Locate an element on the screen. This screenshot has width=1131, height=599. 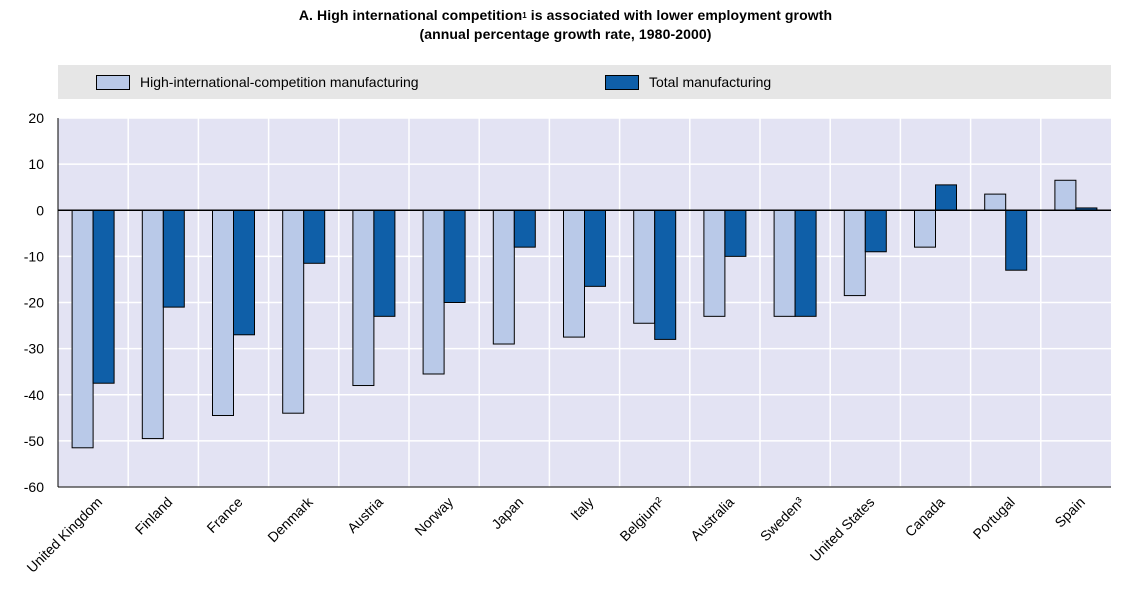
x-tick-label: Canada is located at coordinates (925, 517).